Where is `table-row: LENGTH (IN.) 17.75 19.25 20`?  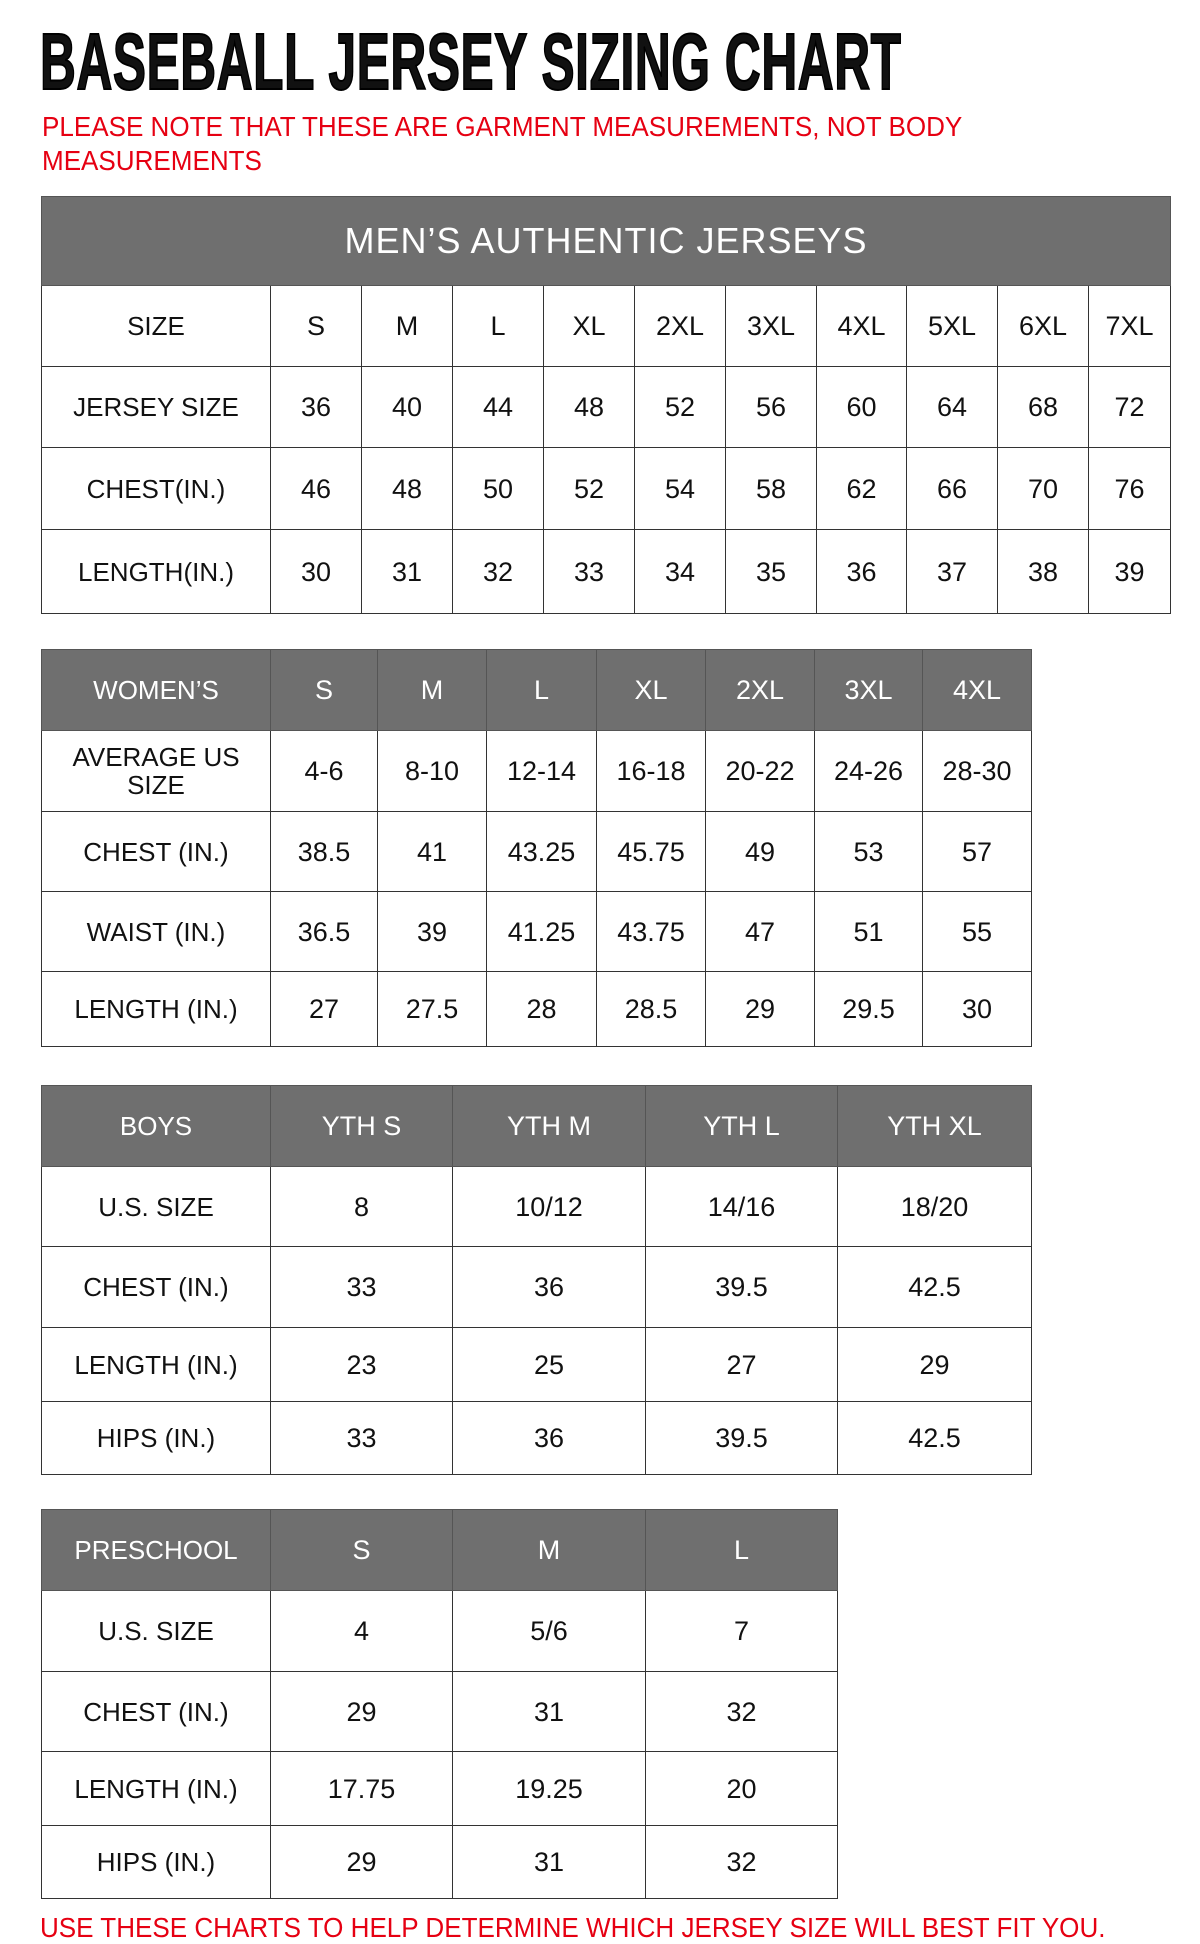
table-row: LENGTH (IN.) 17.75 19.25 20 is located at coordinates (439, 1788).